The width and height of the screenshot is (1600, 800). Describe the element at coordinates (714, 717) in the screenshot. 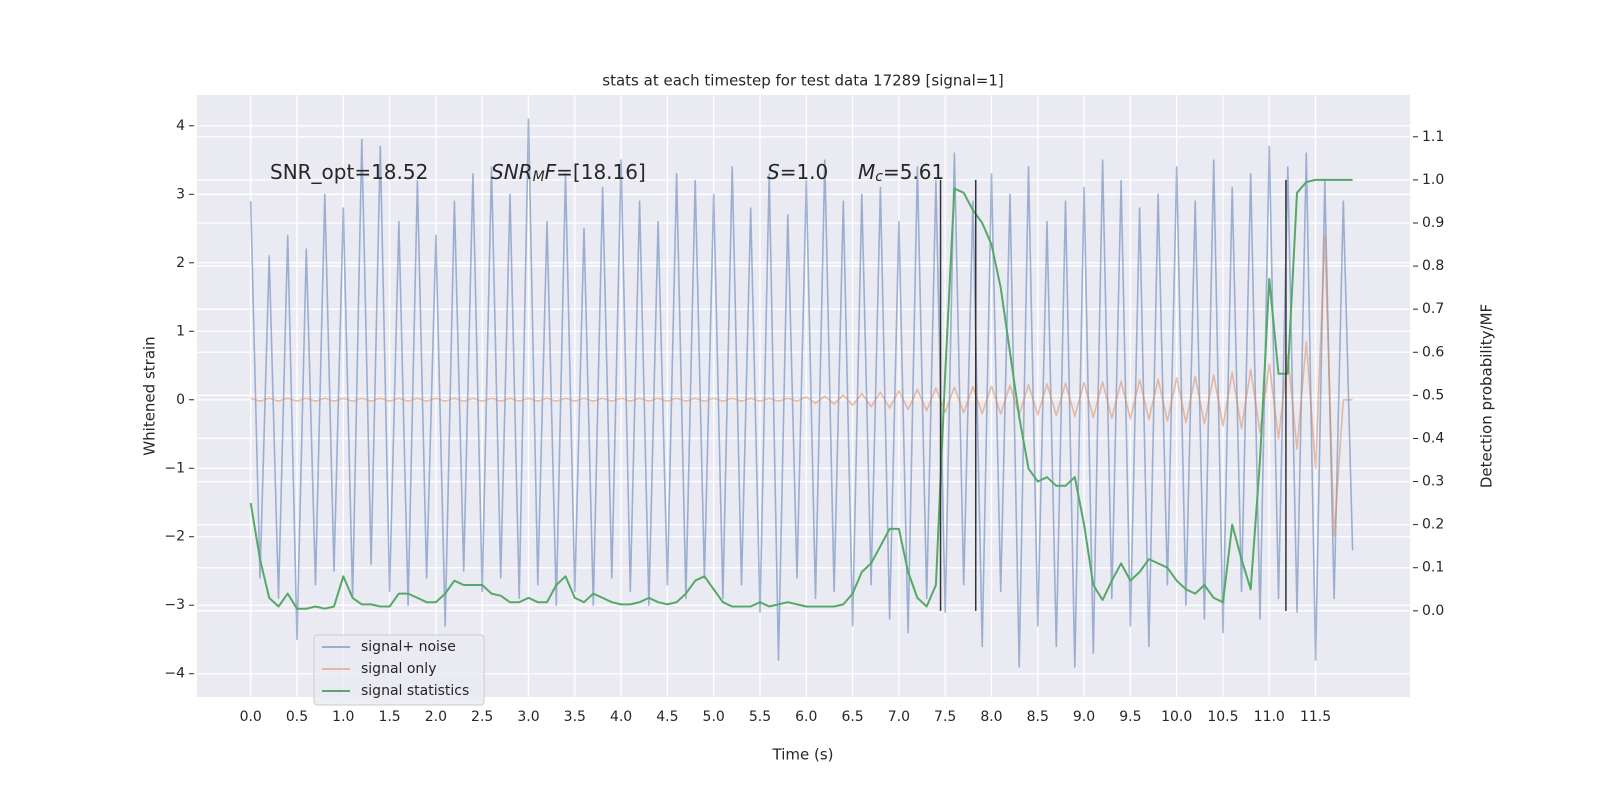

I see `x-tick-label: 5.0` at that location.